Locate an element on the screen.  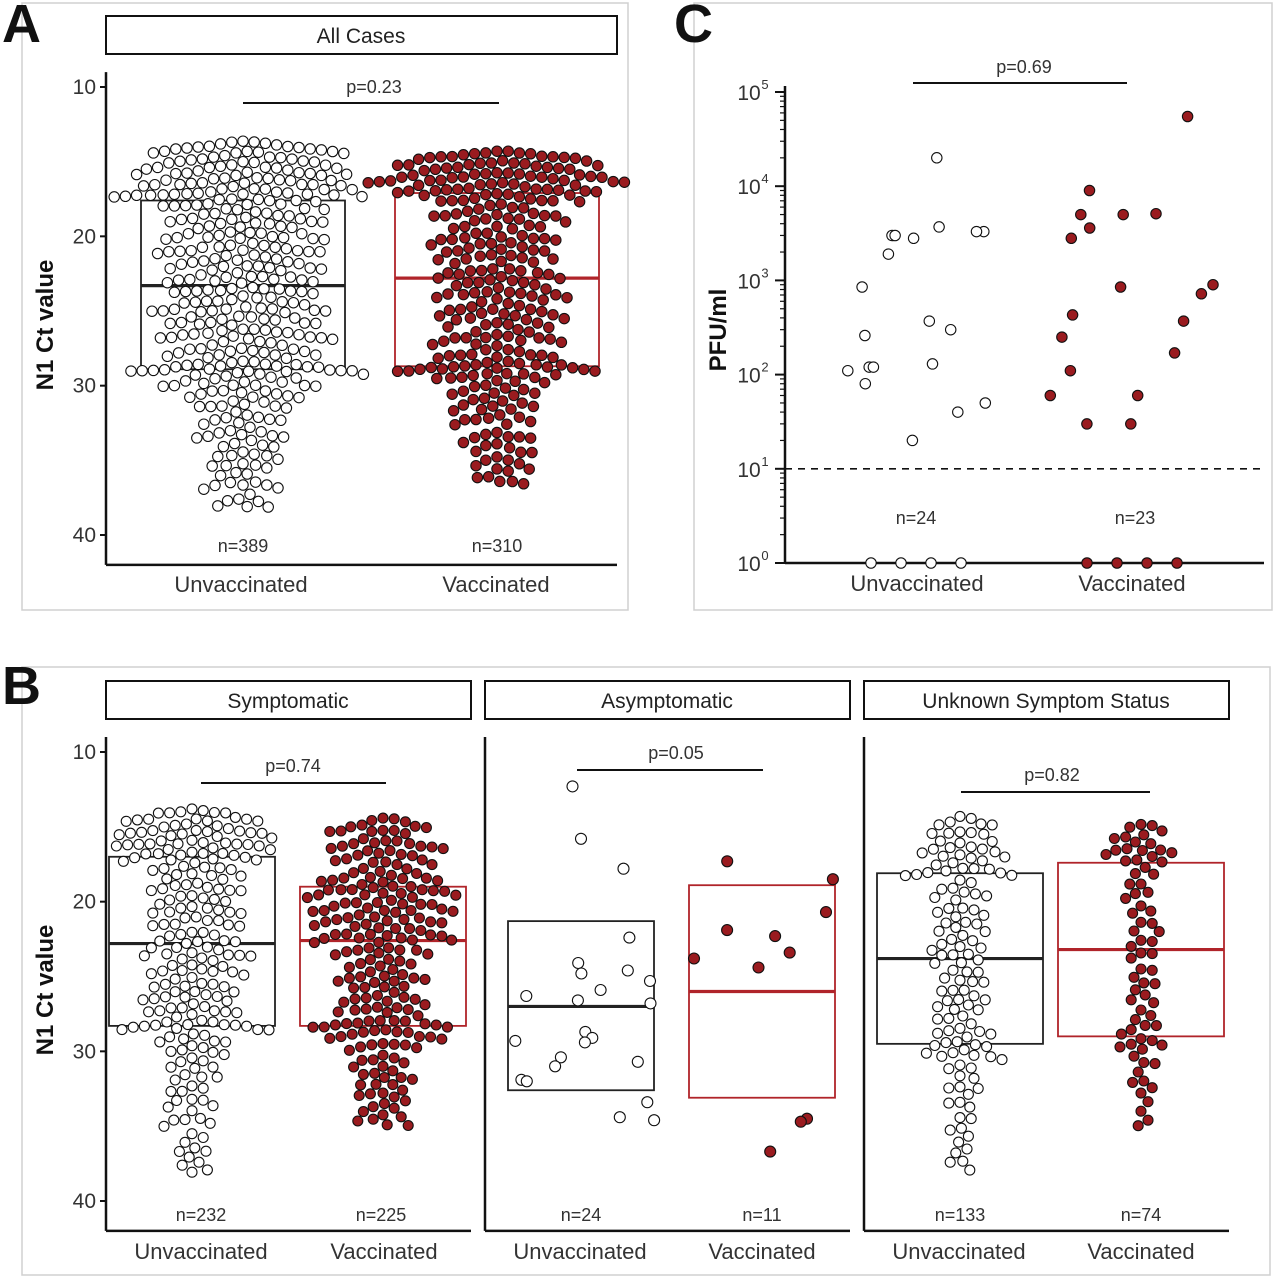
panel-b-asymptomatic-vaccinated-point is located at coordinates (770, 1151).